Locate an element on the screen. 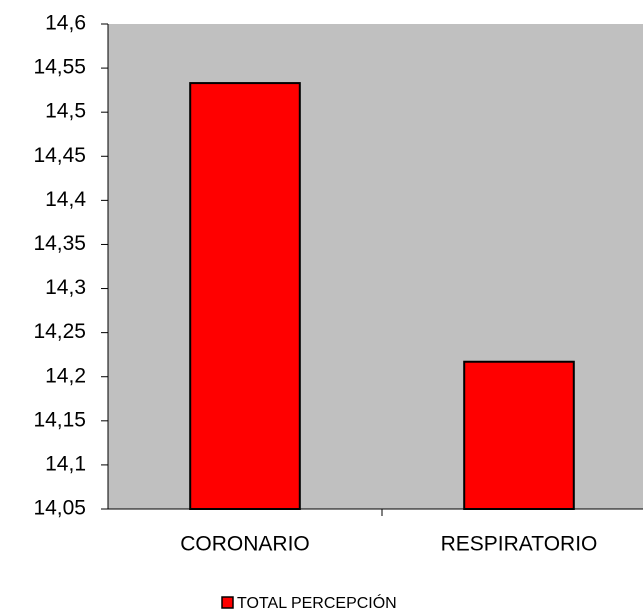  y-tick-label: 14,15 is located at coordinates (59, 419).